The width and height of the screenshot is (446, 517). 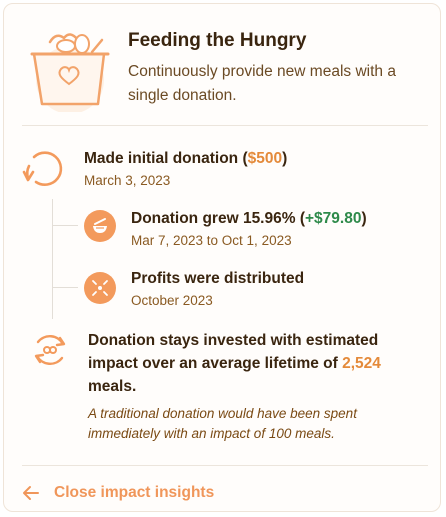 What do you see at coordinates (265, 158) in the screenshot?
I see `initial-donation-amount: $500` at bounding box center [265, 158].